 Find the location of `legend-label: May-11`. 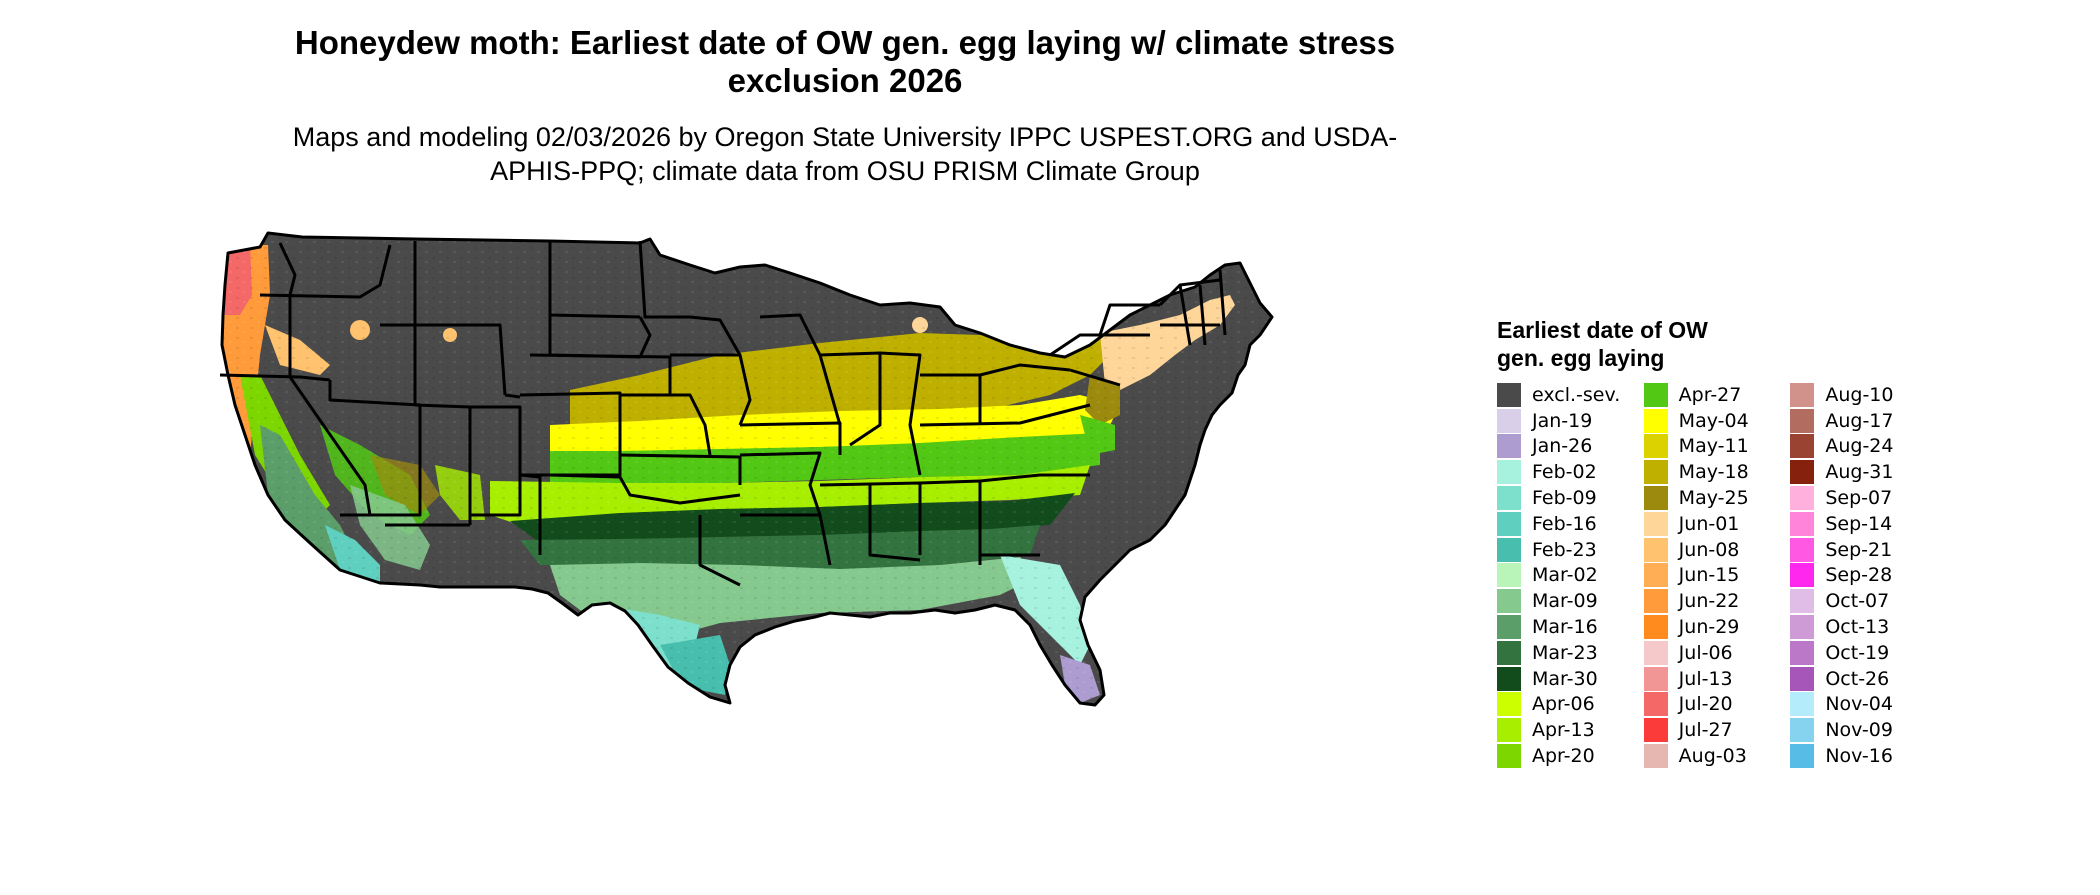

legend-label: May-11 is located at coordinates (1713, 446).